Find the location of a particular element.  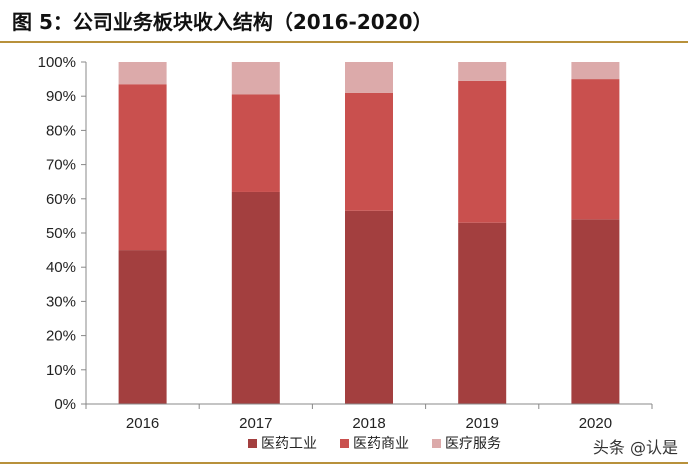

legend: 医药工业 医药商业 医疗服务 is located at coordinates (374, 444).